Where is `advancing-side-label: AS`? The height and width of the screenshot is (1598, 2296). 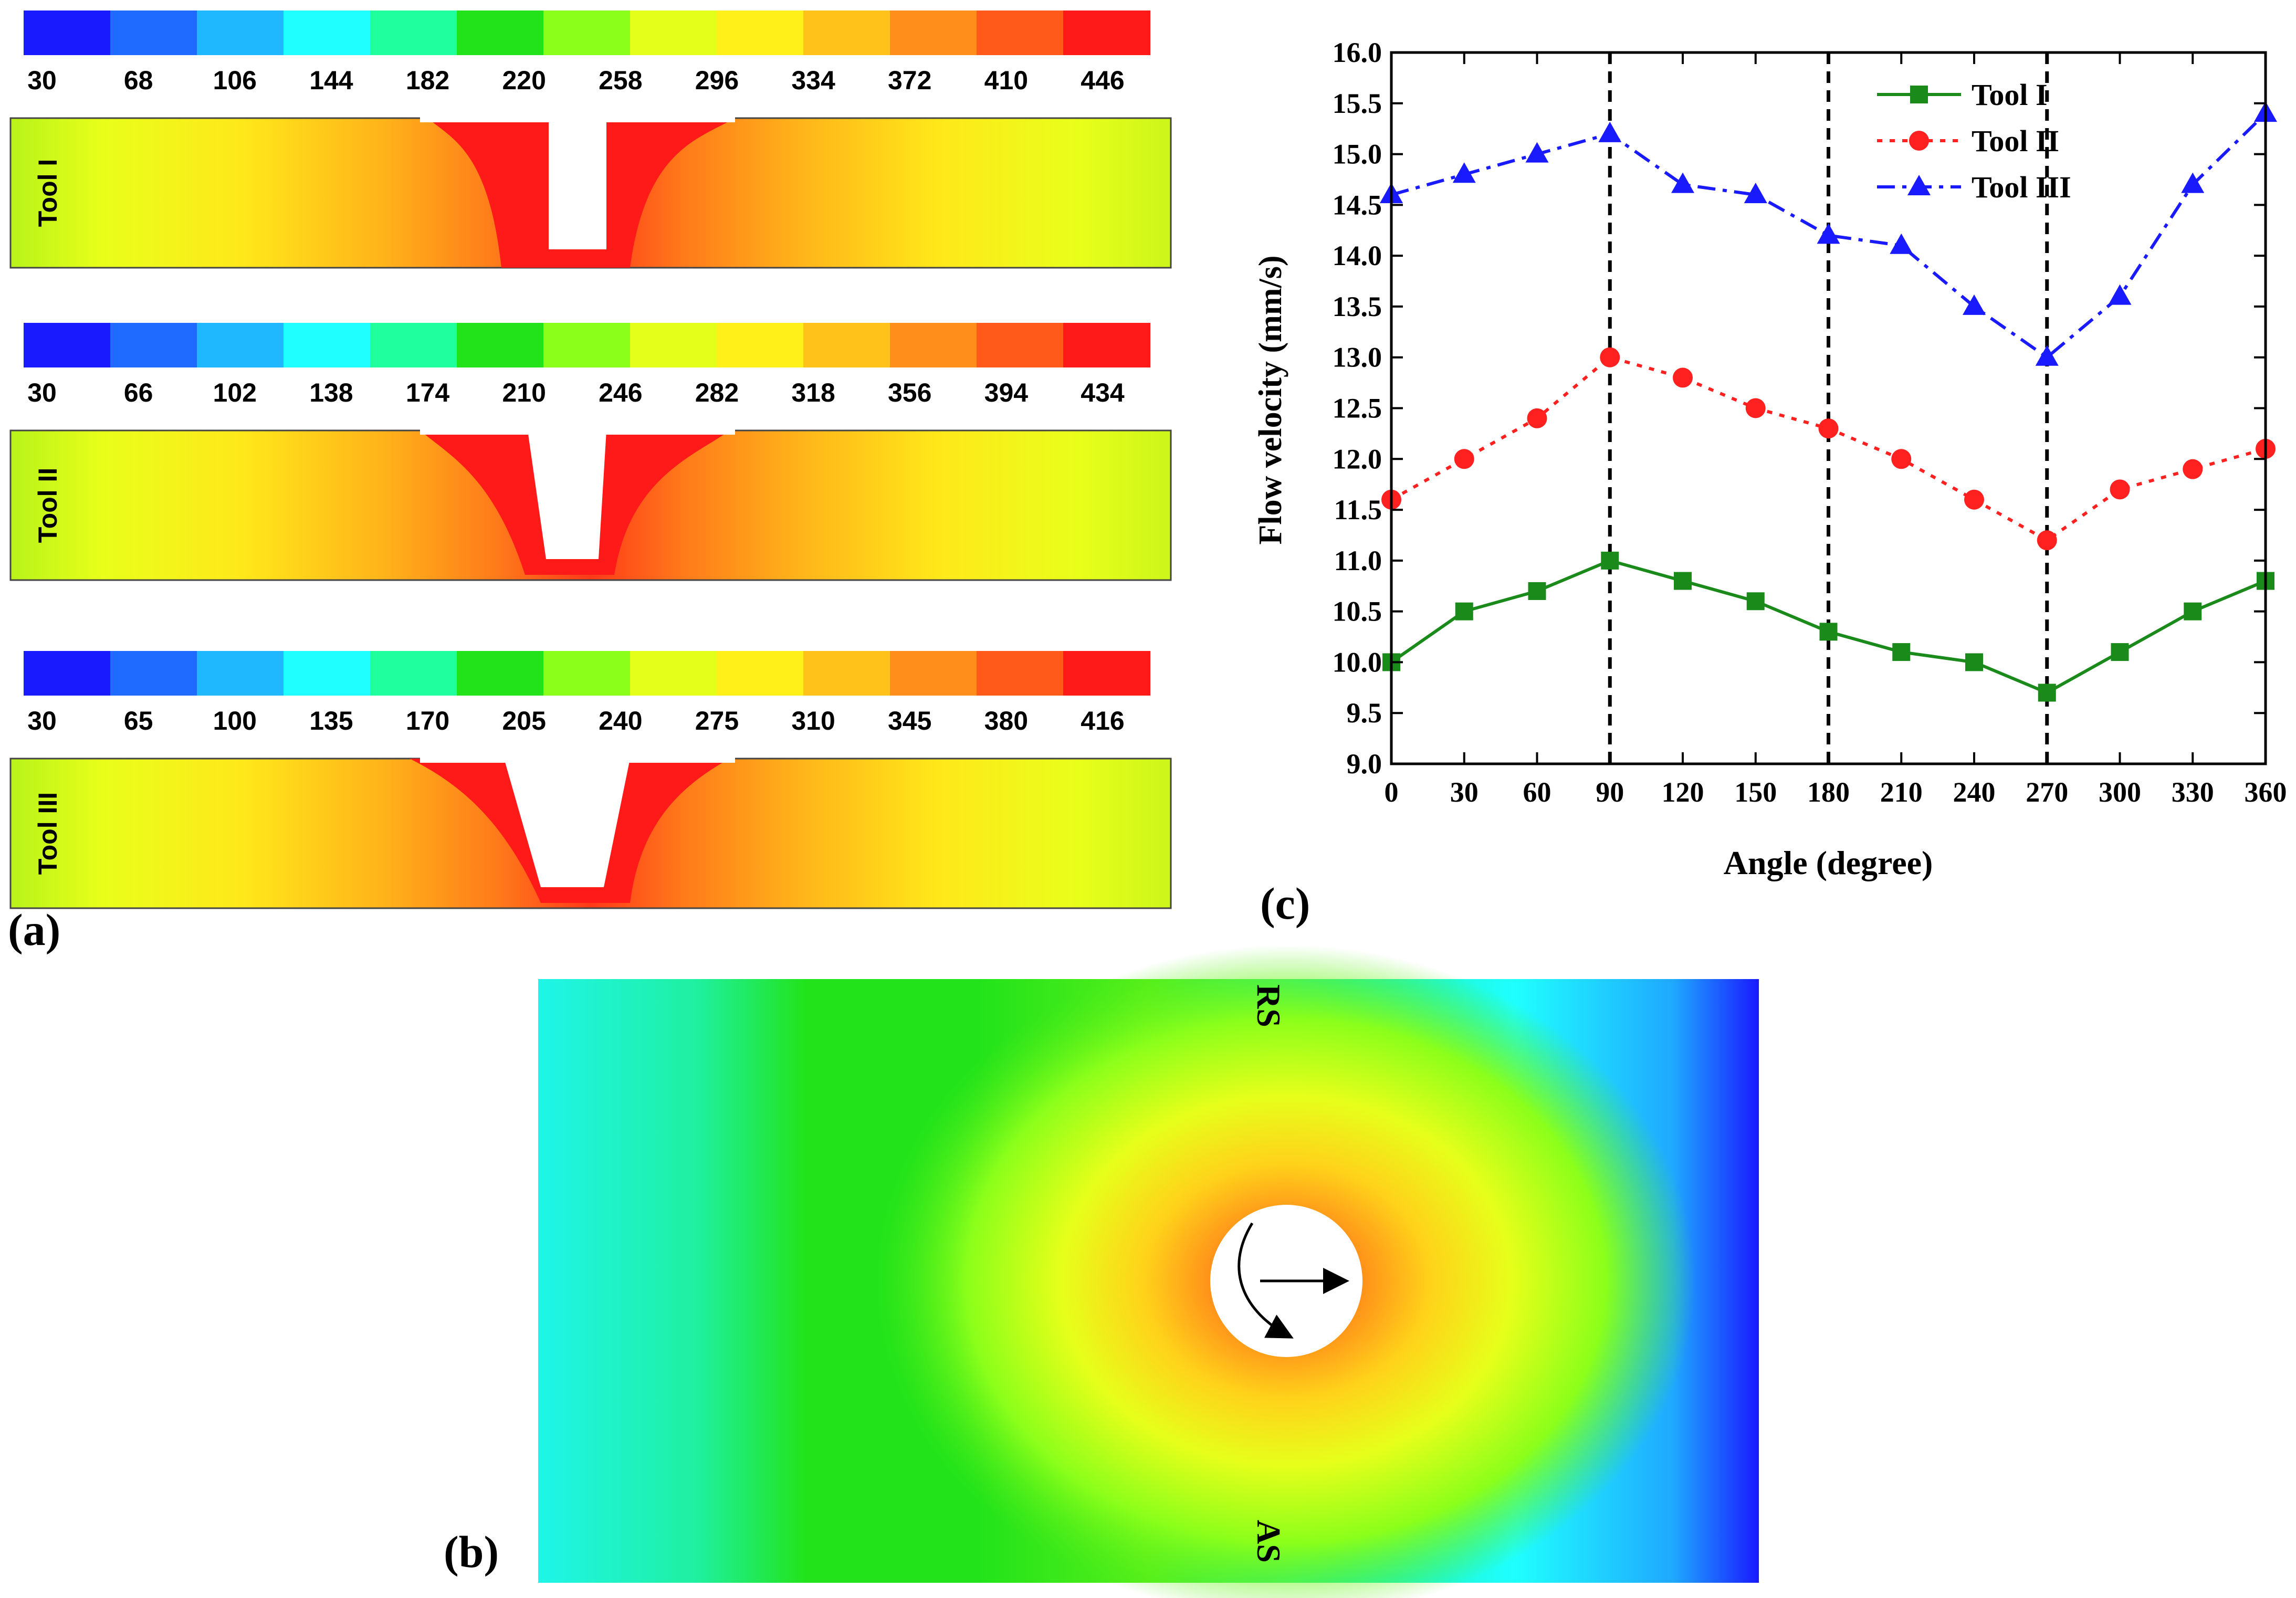 advancing-side-label: AS is located at coordinates (1269, 1541).